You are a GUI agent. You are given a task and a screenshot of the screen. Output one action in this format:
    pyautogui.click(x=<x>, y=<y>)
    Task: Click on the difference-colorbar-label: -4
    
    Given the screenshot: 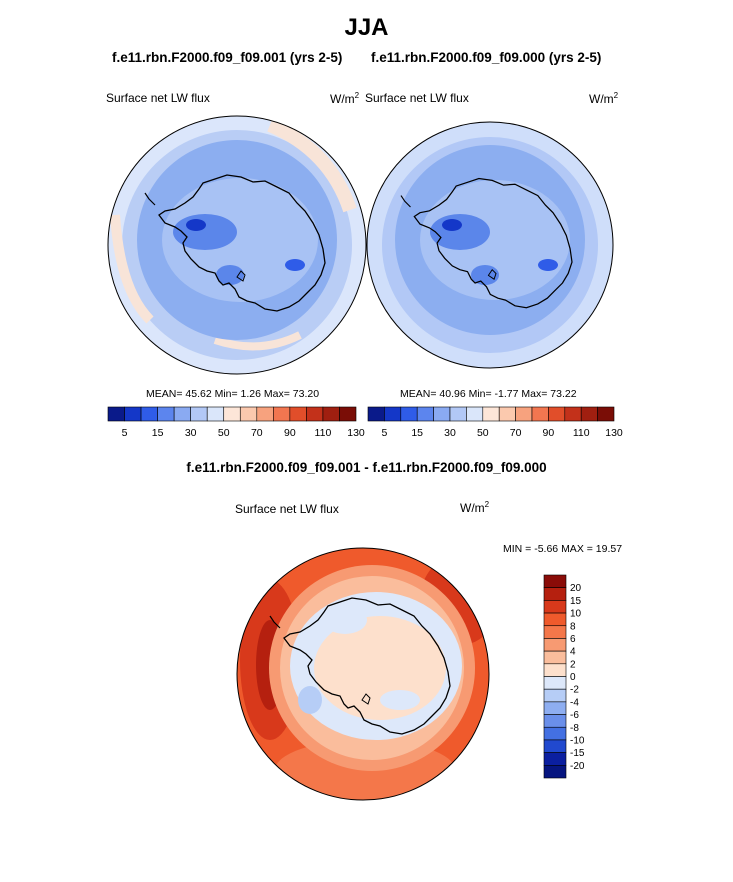 What is the action you would take?
    pyautogui.click(x=574, y=702)
    